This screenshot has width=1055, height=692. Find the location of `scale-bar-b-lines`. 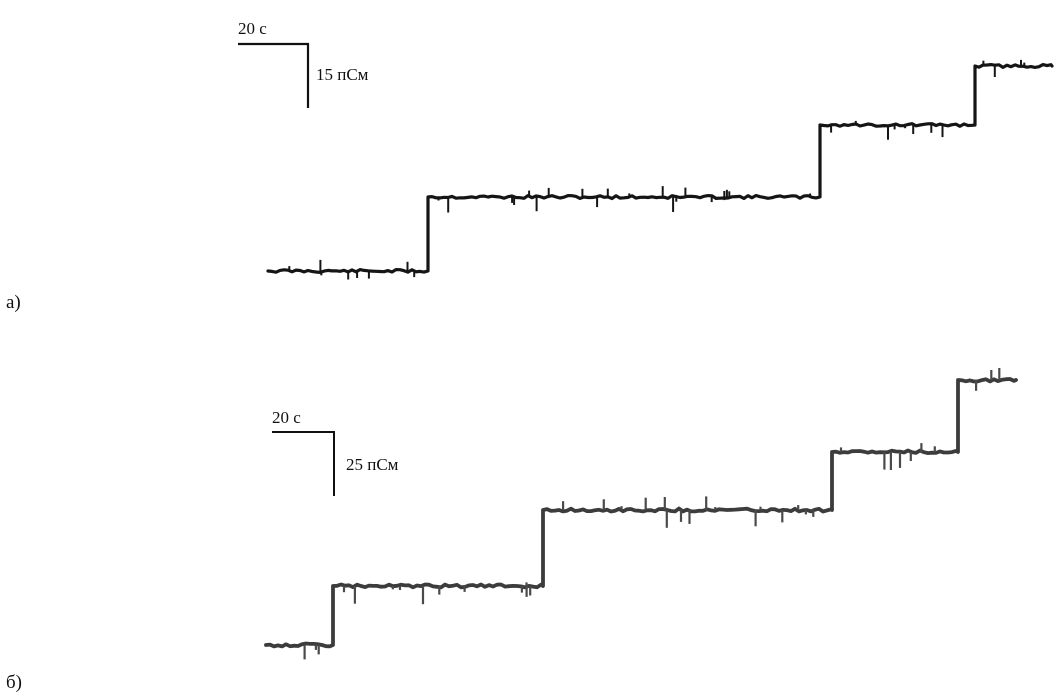

scale-bar-b-lines is located at coordinates (303, 463).